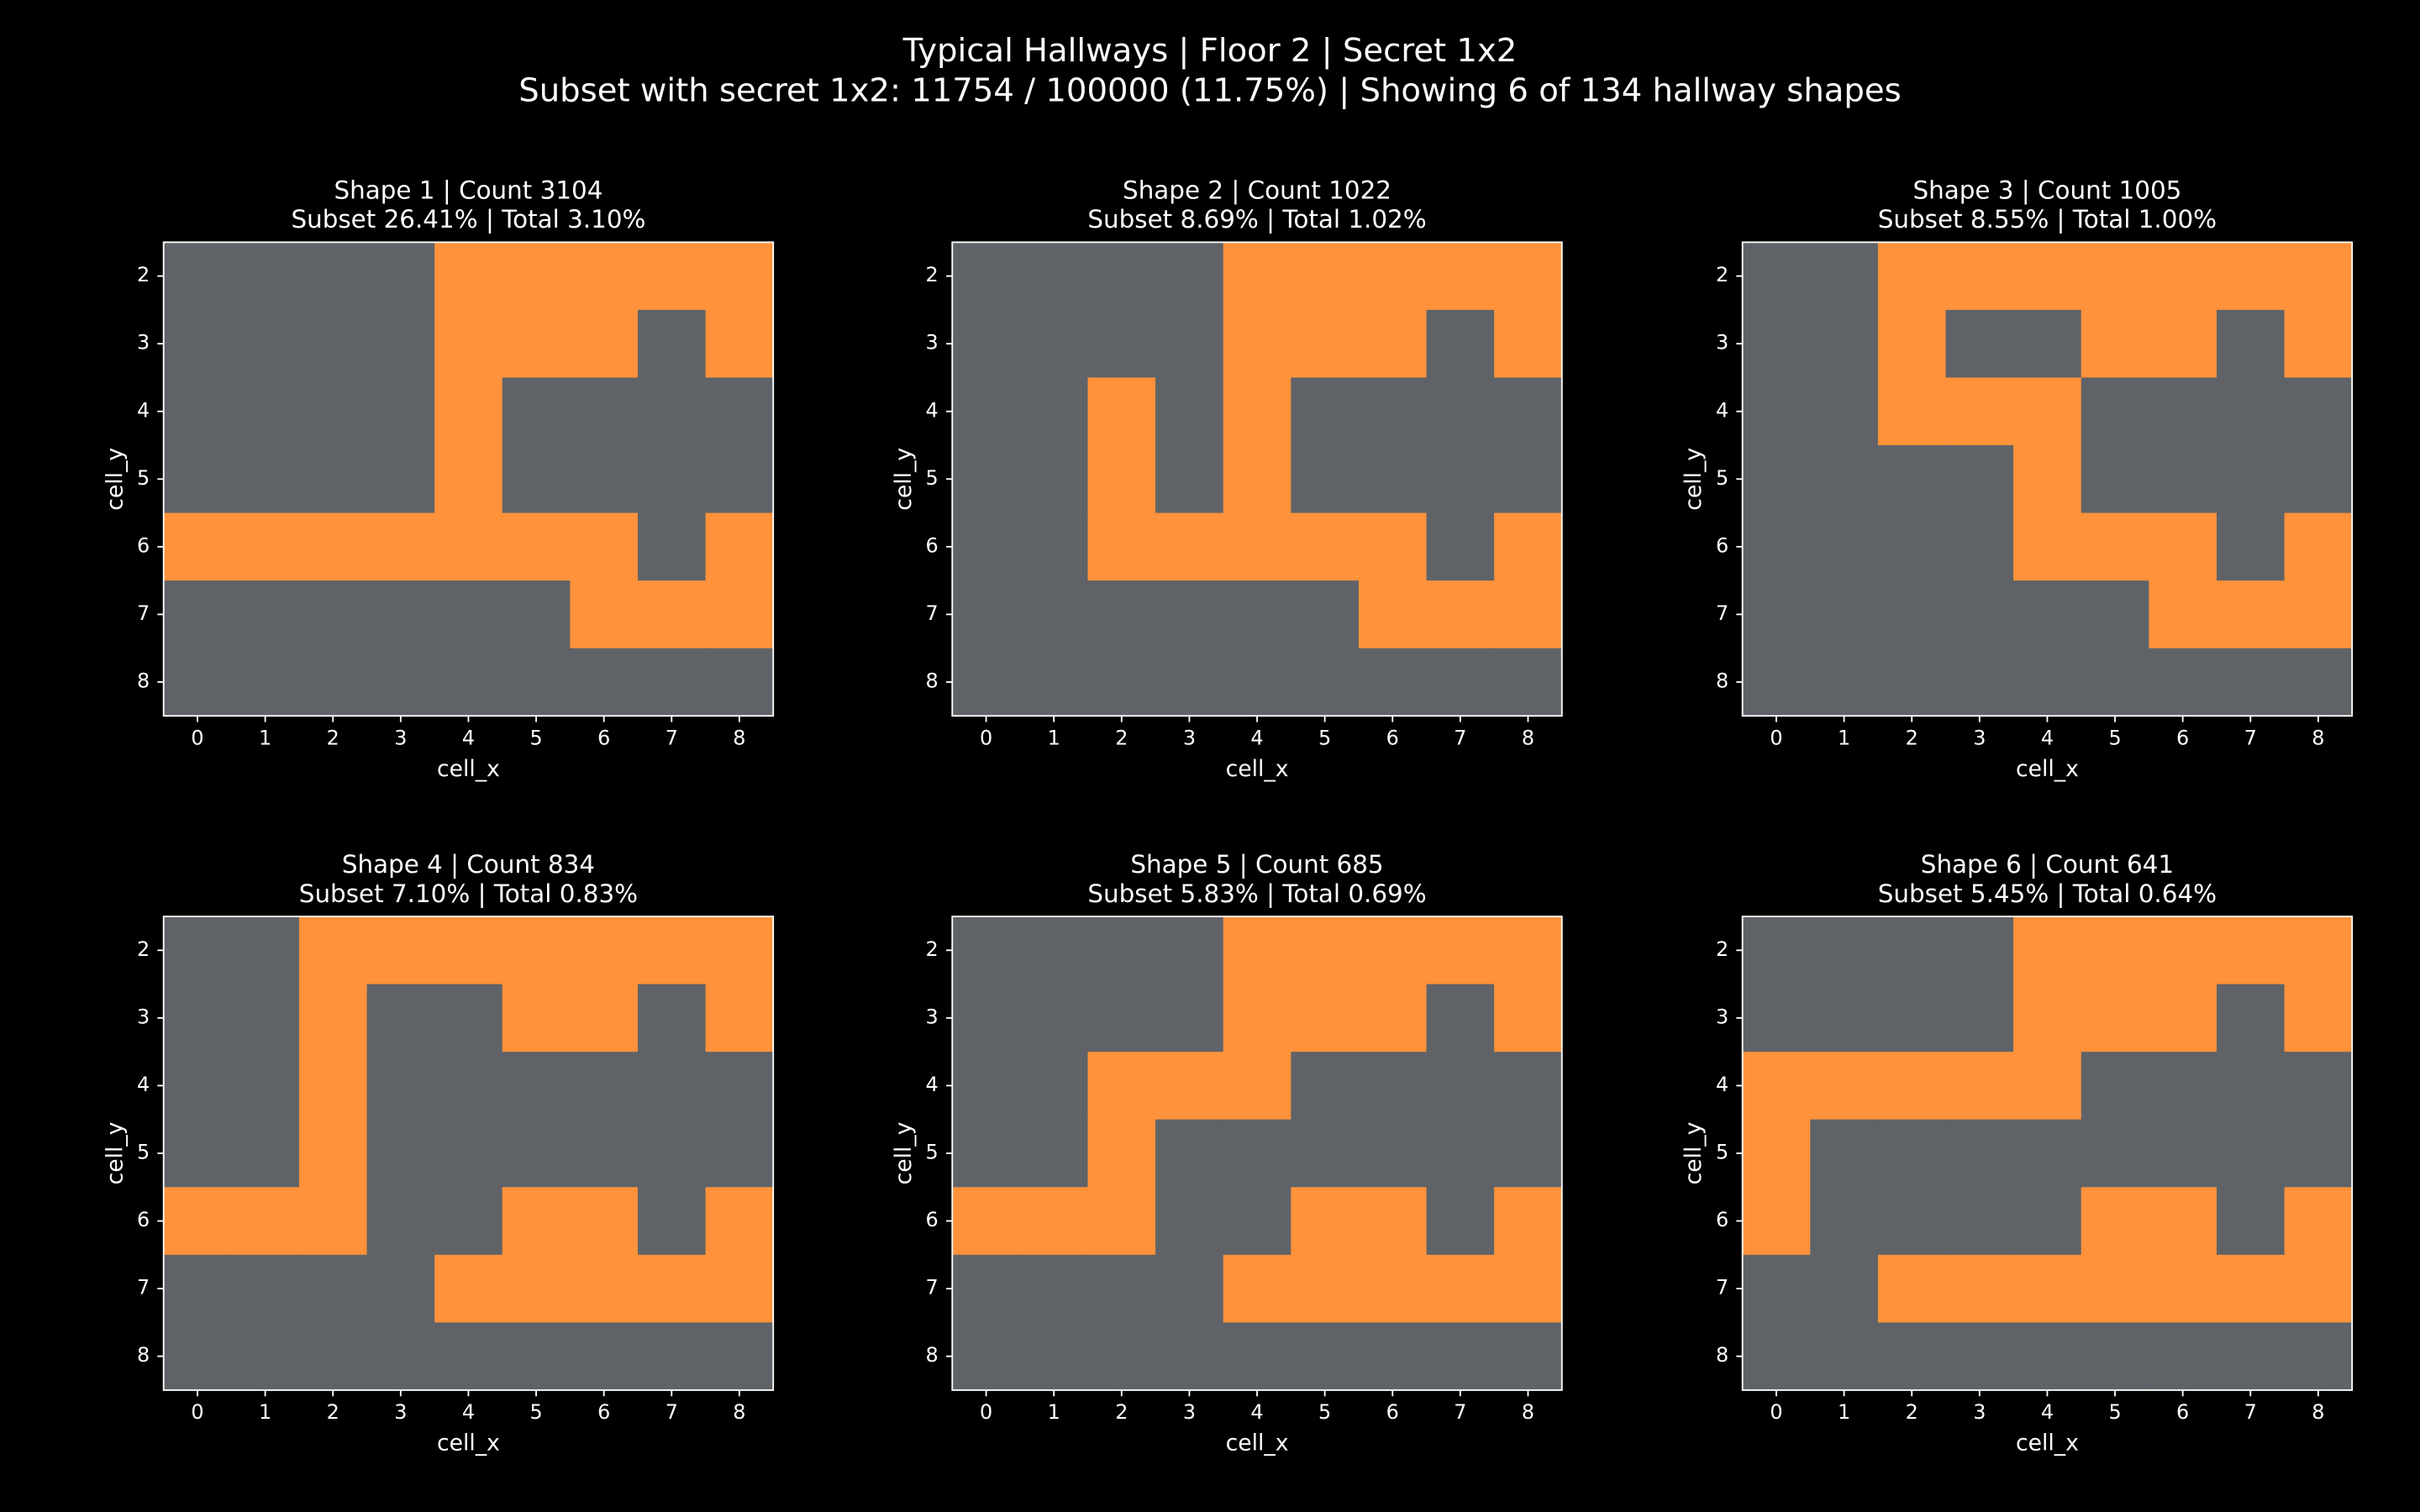  What do you see at coordinates (1257, 1444) in the screenshot?
I see `x-axis-label: cell_x` at bounding box center [1257, 1444].